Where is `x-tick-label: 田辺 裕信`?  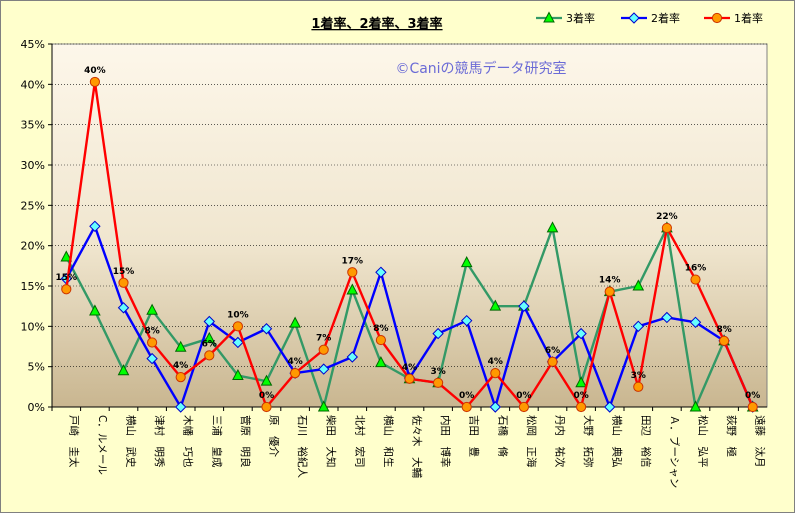
x-tick-label: 田辺 裕信 is located at coordinates (645, 441).